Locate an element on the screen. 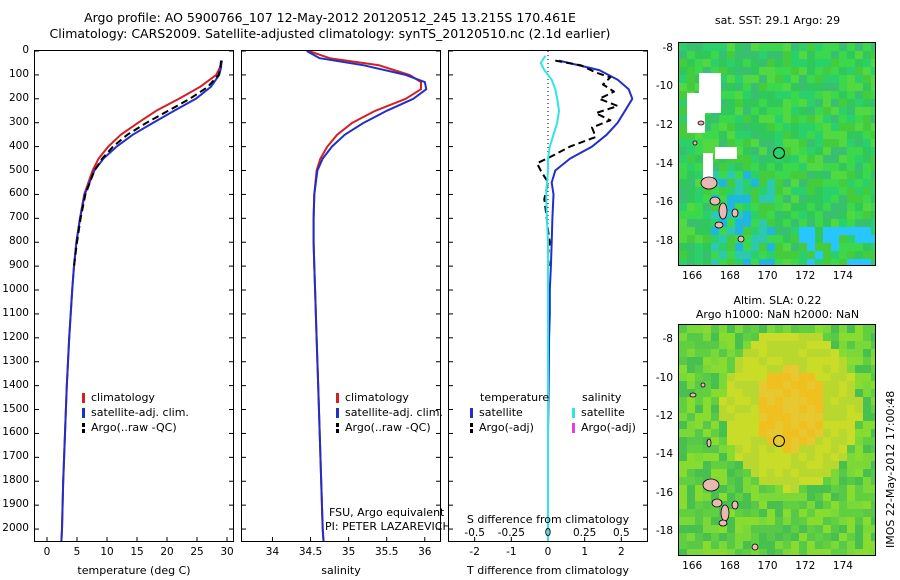  legend-temp-header: temperature is located at coordinates (515, 397).